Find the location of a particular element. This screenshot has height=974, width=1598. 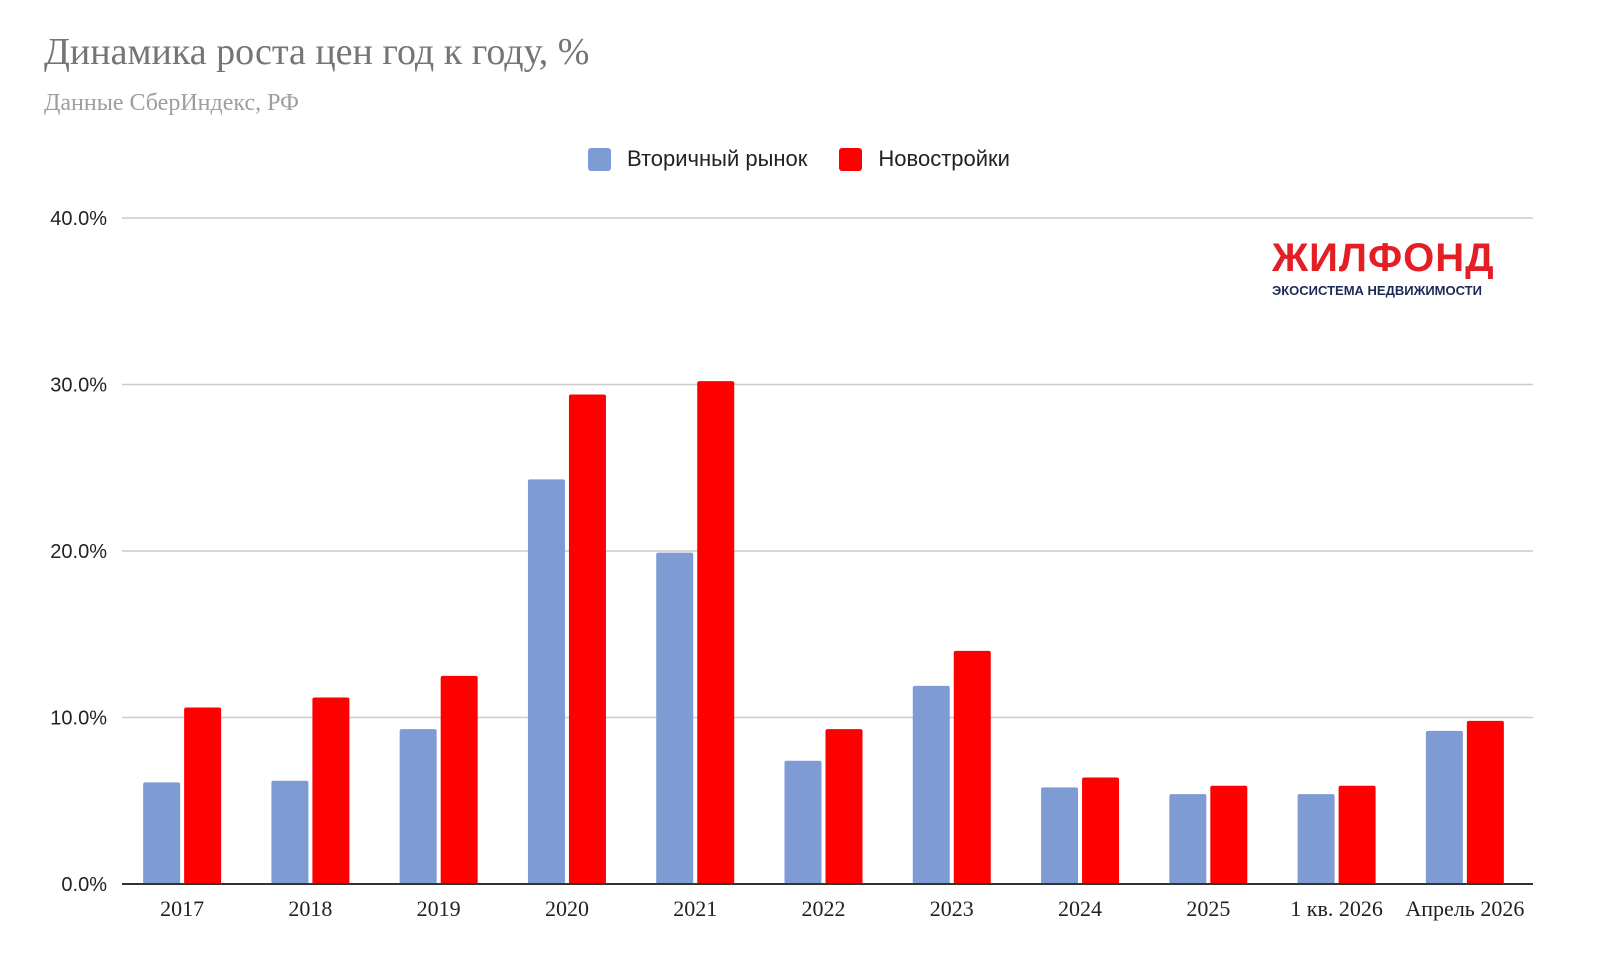

x-tick-label: 1 кв. 2026 is located at coordinates (1336, 908).